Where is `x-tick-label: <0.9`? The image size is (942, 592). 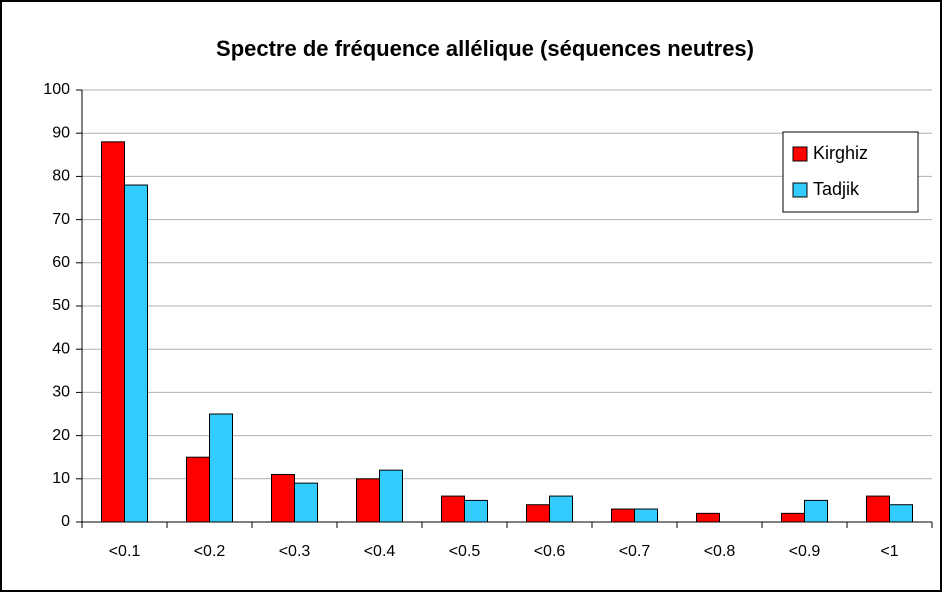
x-tick-label: <0.9 is located at coordinates (805, 551).